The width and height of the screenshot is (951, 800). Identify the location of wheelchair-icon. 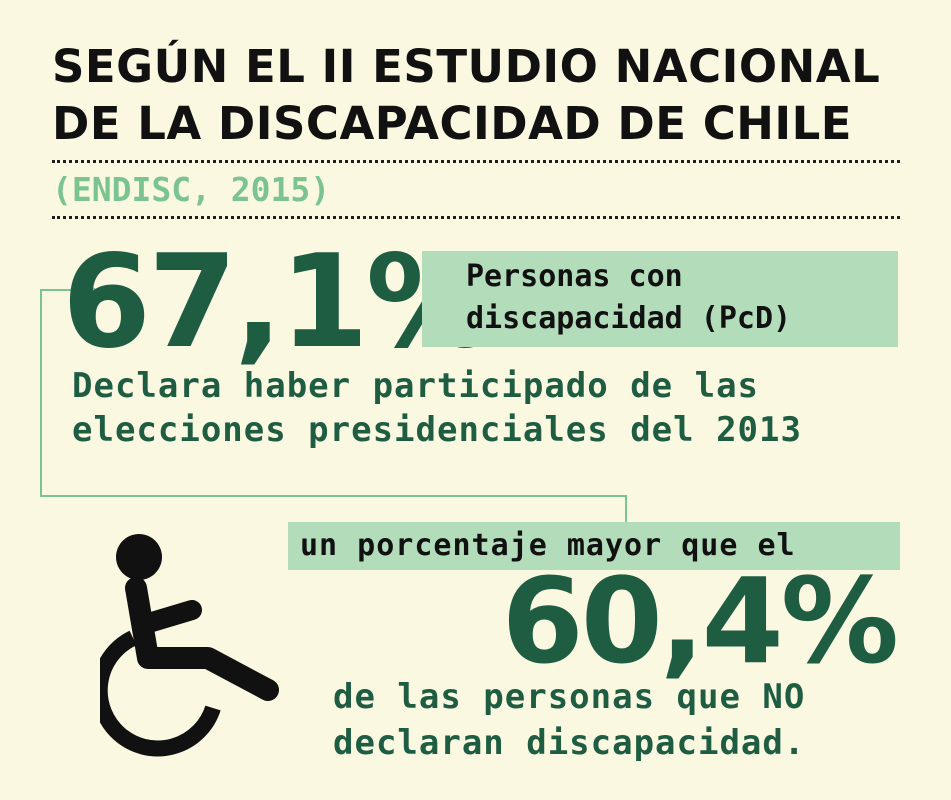
(189, 645).